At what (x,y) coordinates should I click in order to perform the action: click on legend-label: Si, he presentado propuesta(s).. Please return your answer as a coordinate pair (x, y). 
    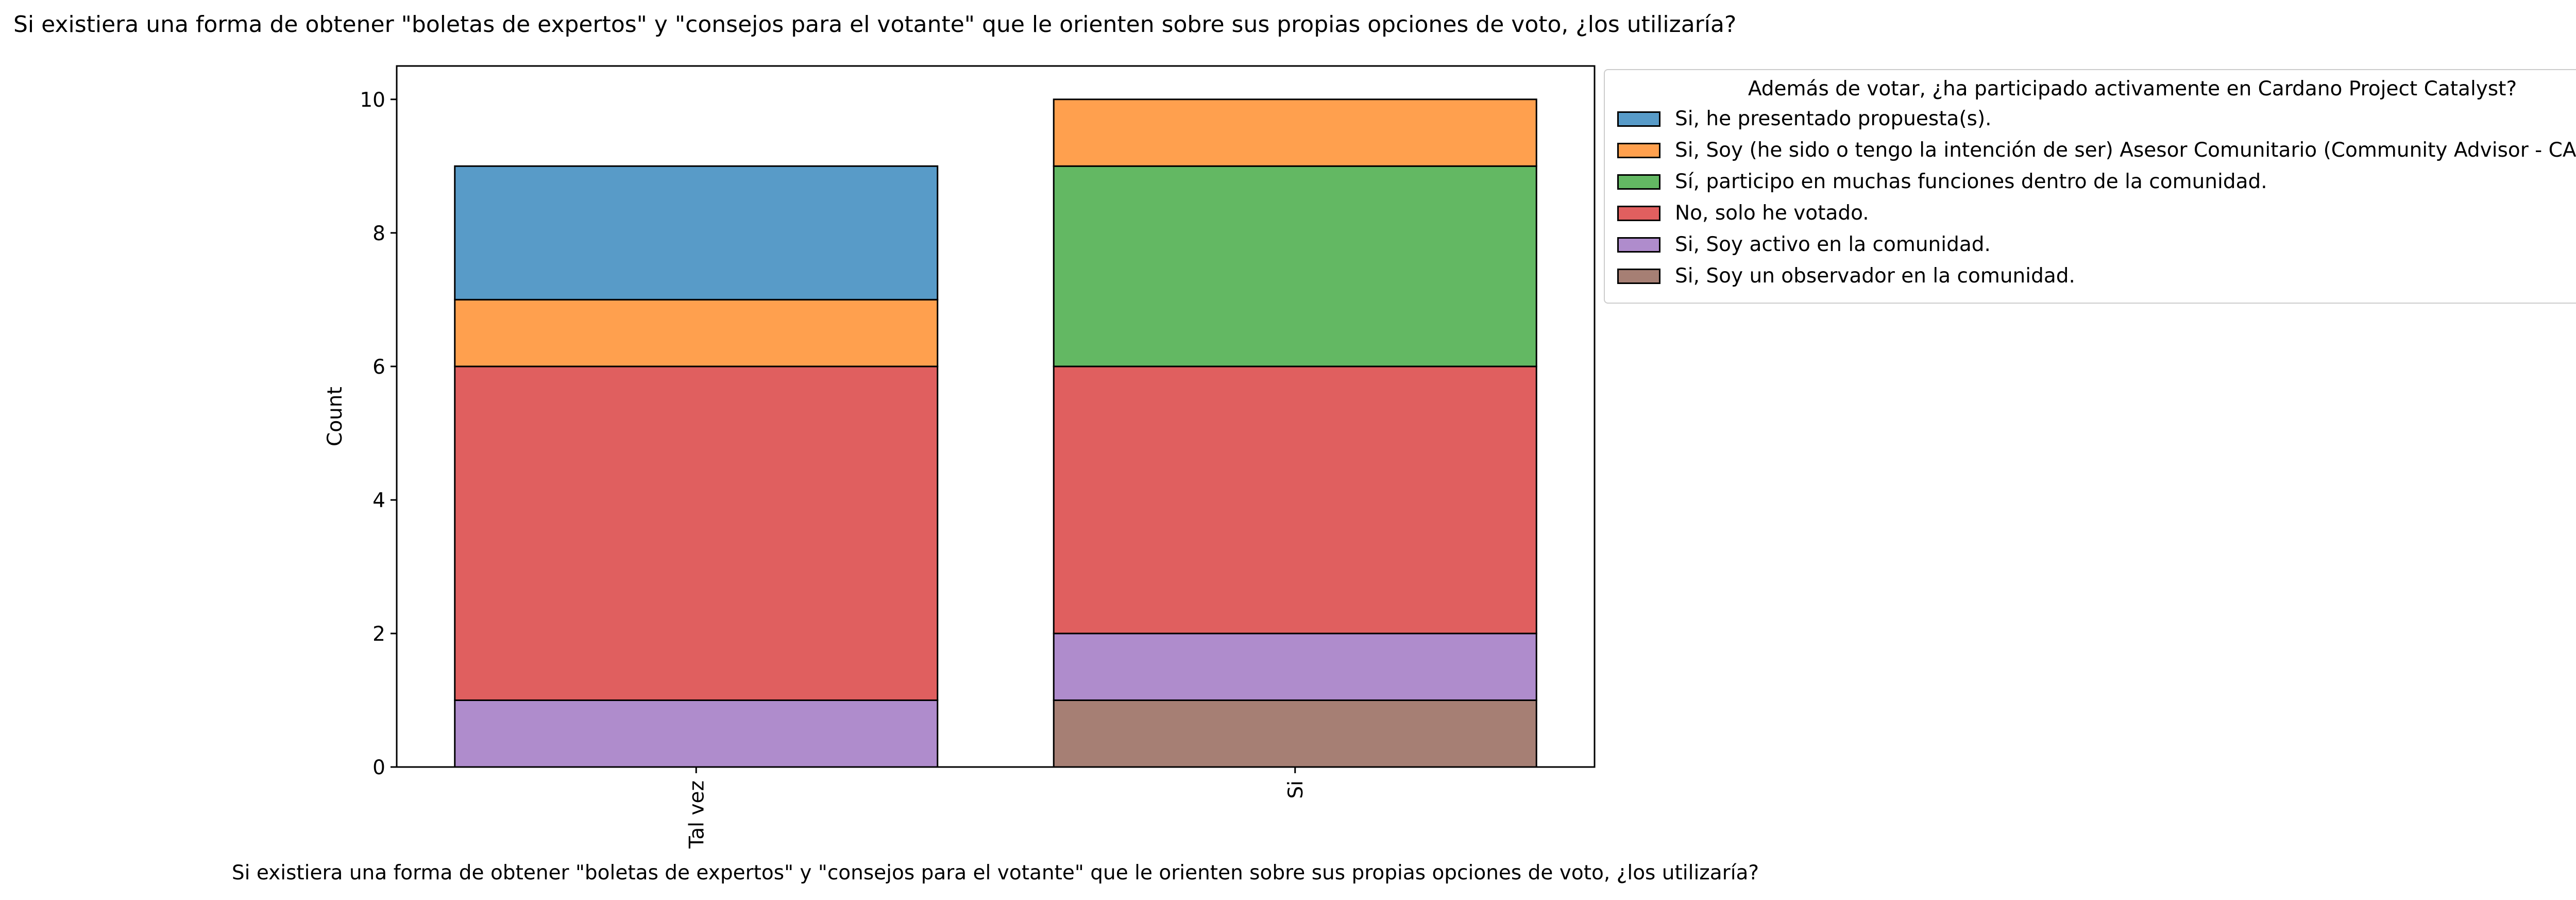
    Looking at the image, I should click on (1833, 118).